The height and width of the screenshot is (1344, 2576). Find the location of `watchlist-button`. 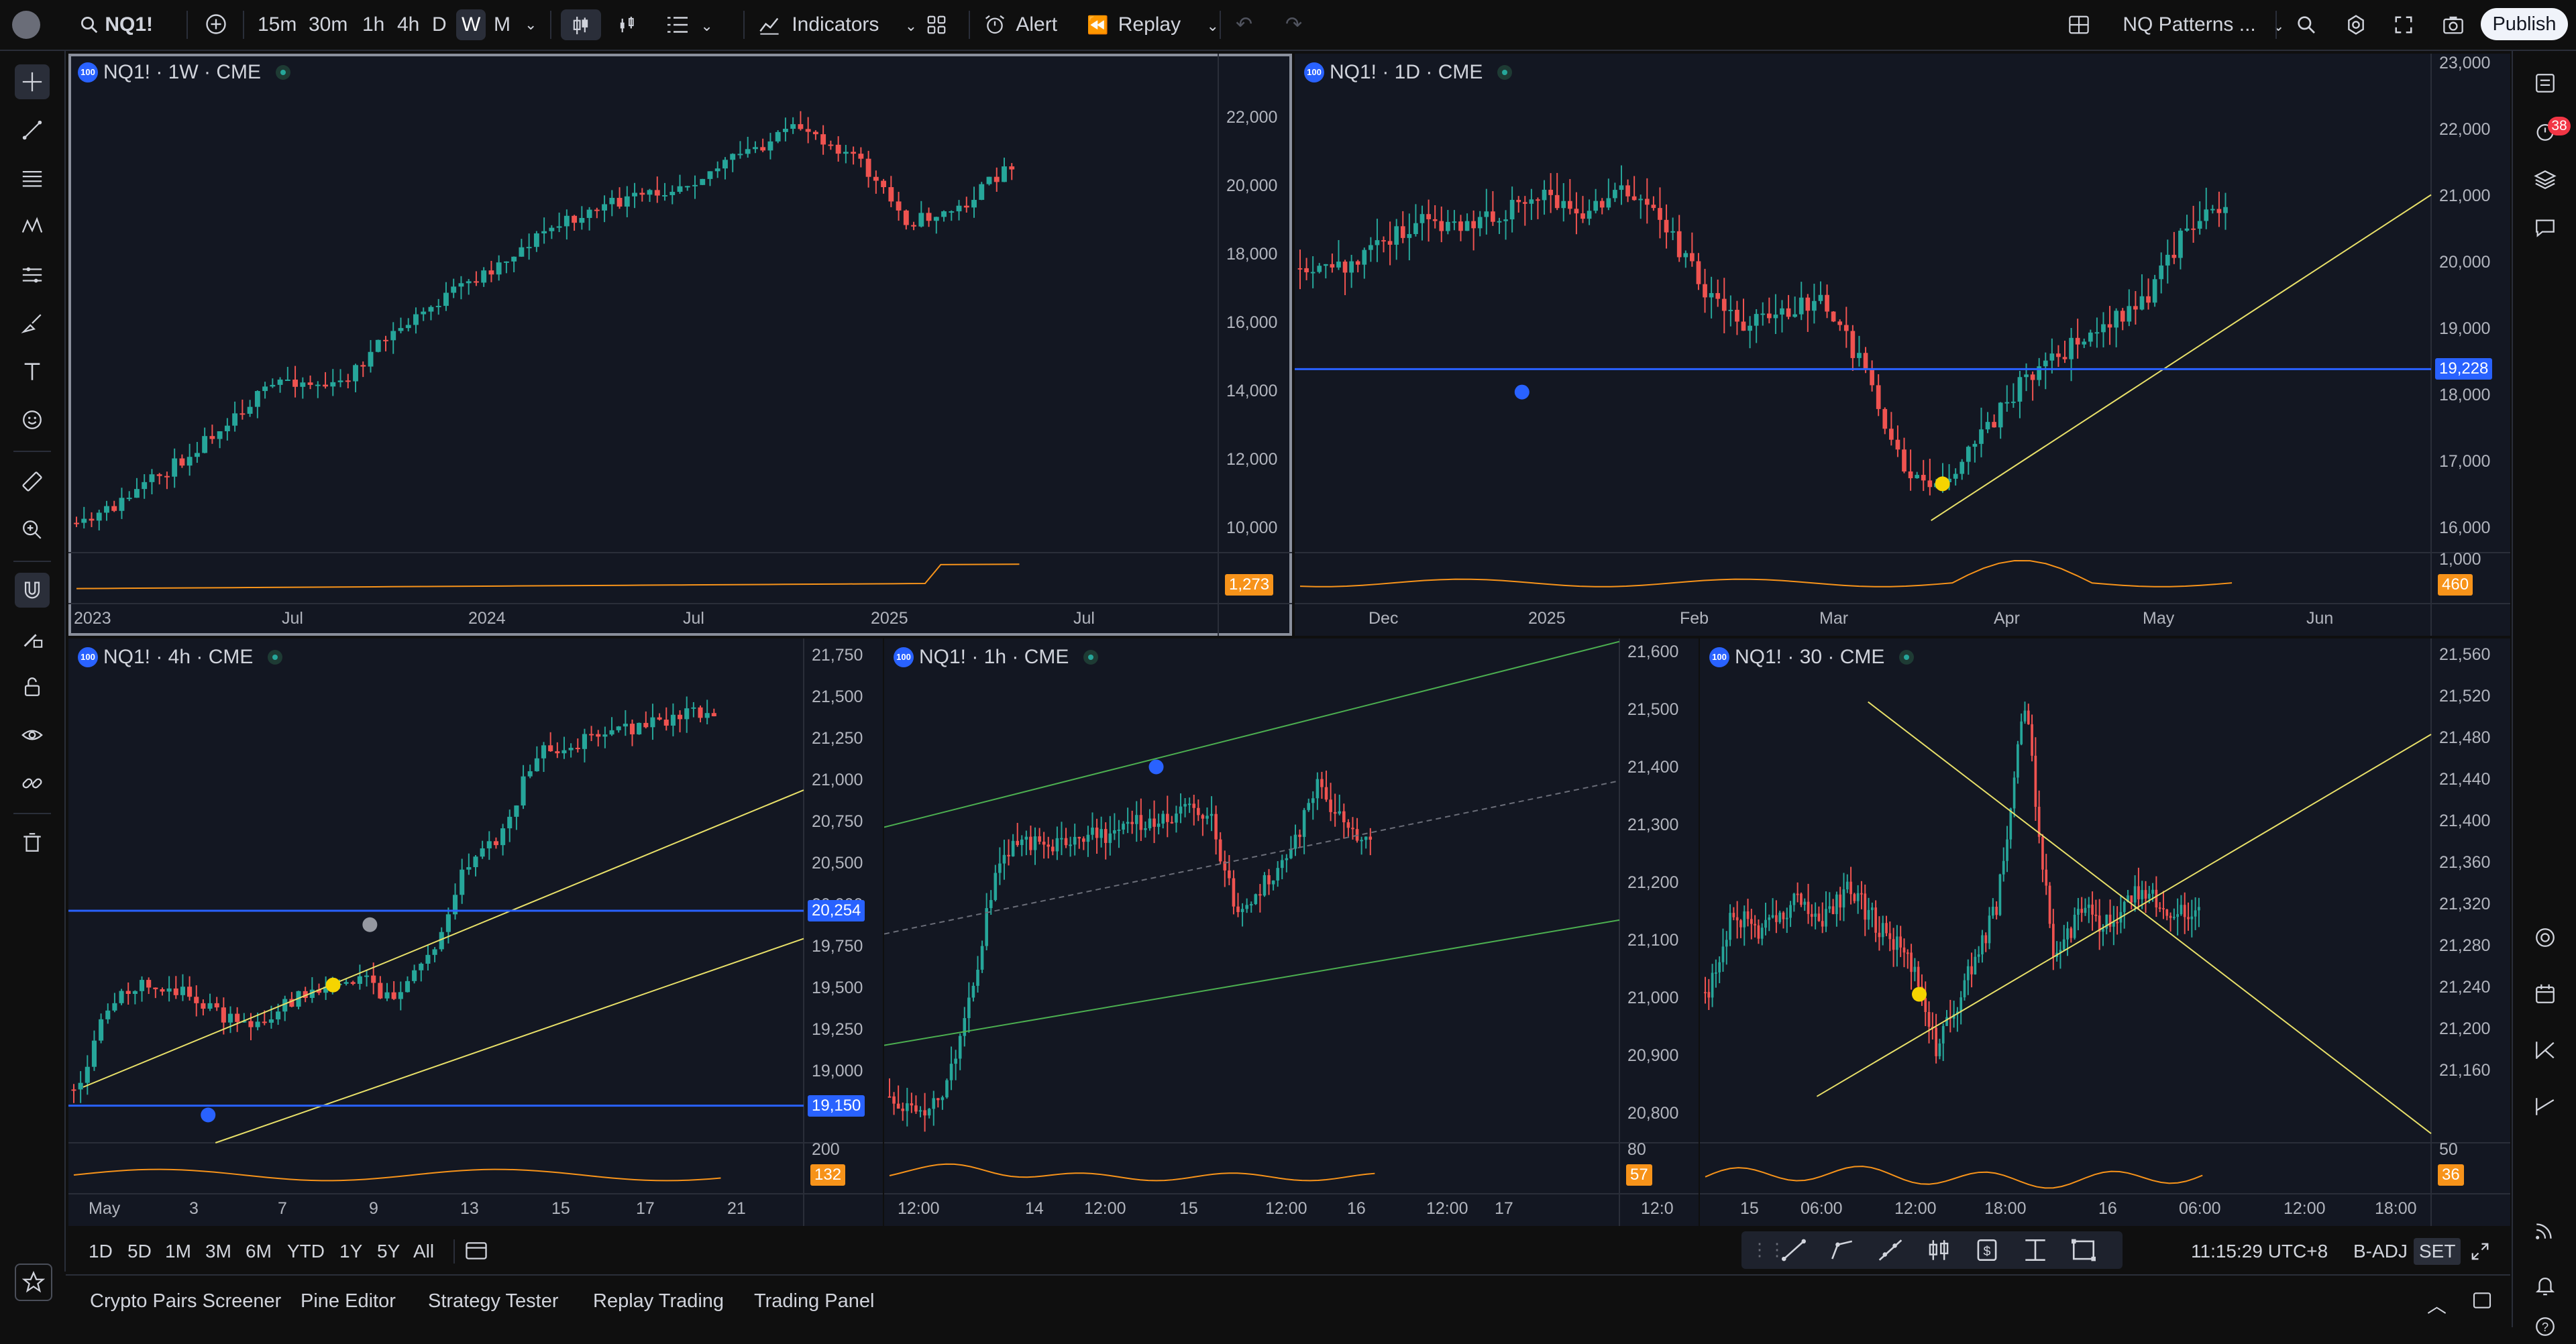

watchlist-button is located at coordinates (2545, 83).